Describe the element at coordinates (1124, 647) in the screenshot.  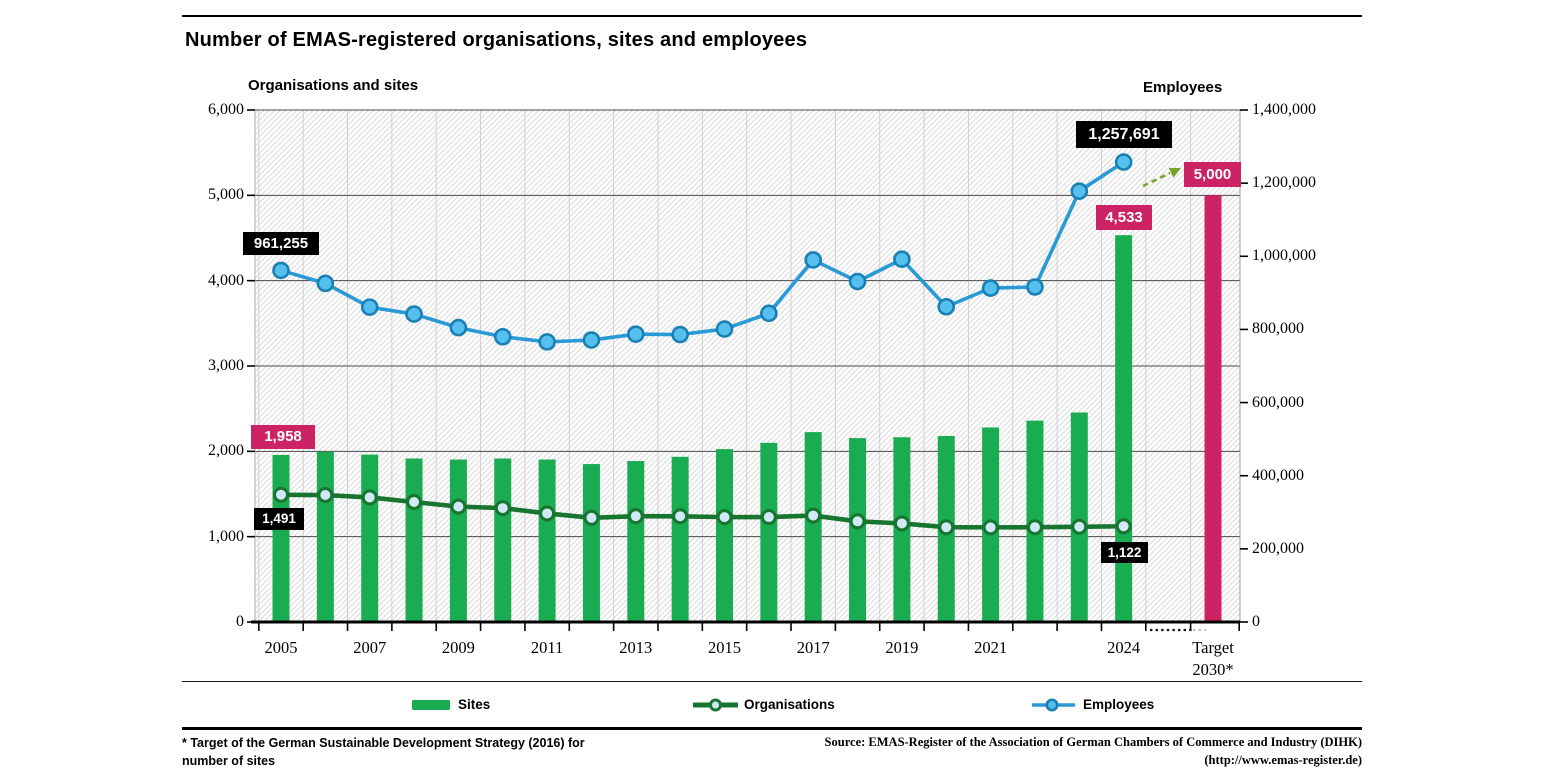
I see `x-axis-label-2024: 2024` at that location.